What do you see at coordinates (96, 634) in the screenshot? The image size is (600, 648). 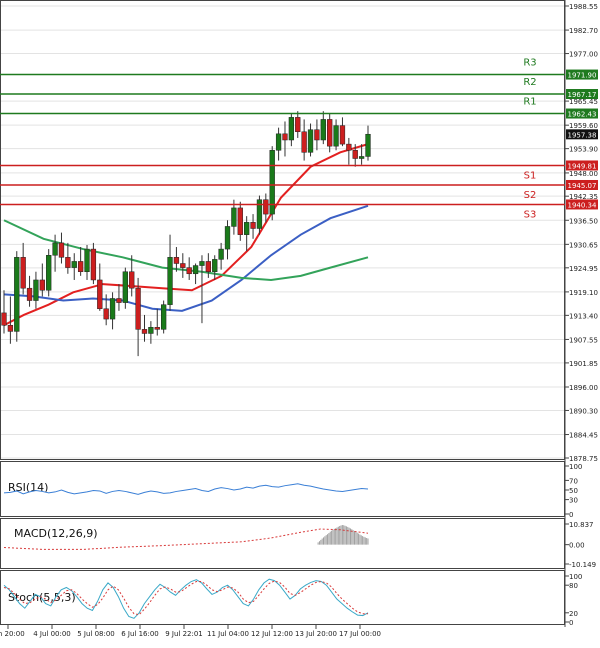 I see `time-tick-label: 5 Jul 08:00` at bounding box center [96, 634].